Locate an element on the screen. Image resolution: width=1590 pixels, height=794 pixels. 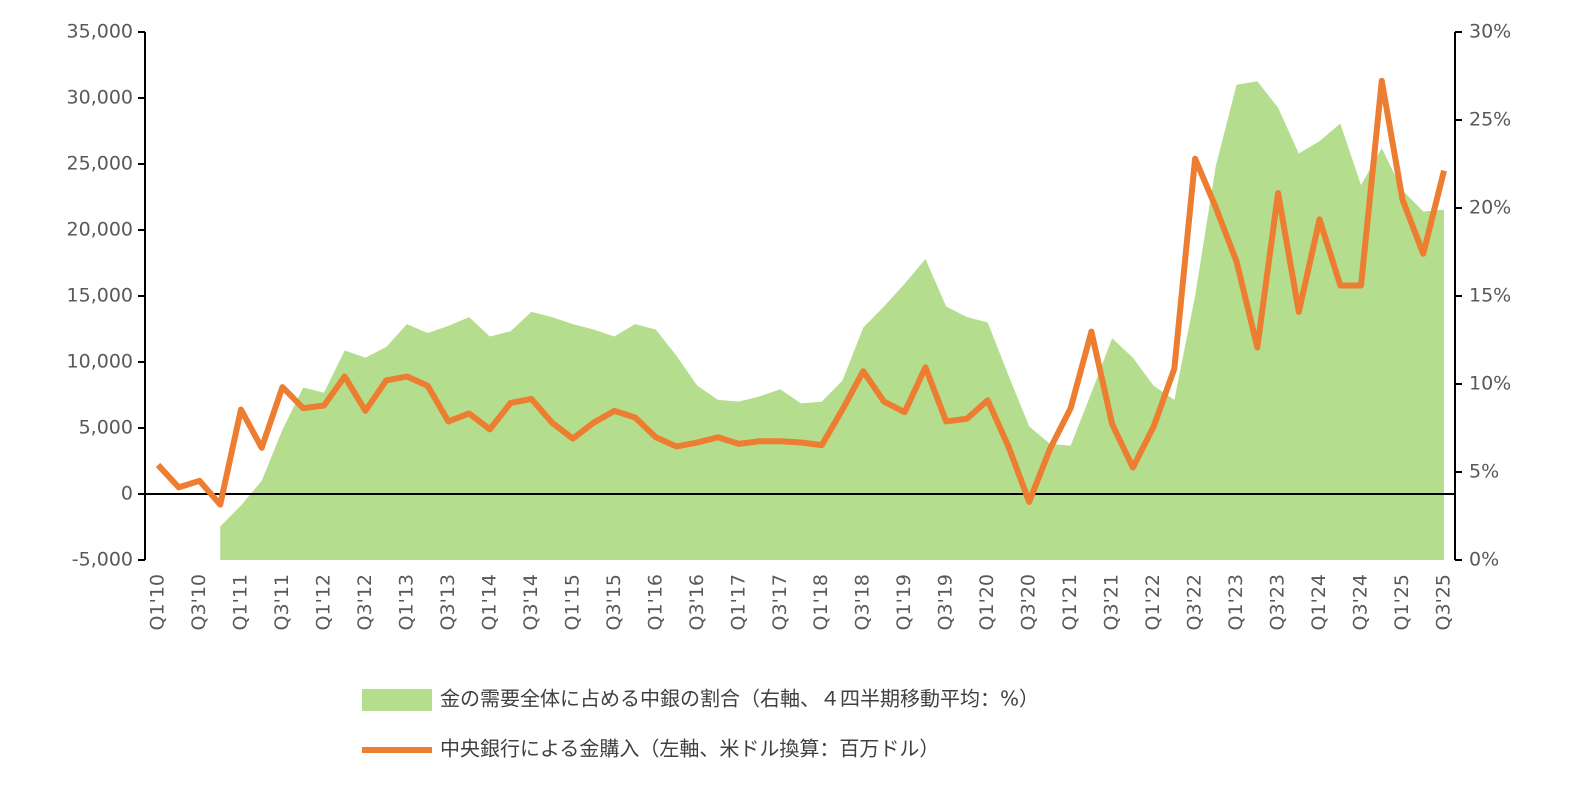
x-tick-label: Q1'13 is located at coordinates (406, 602).